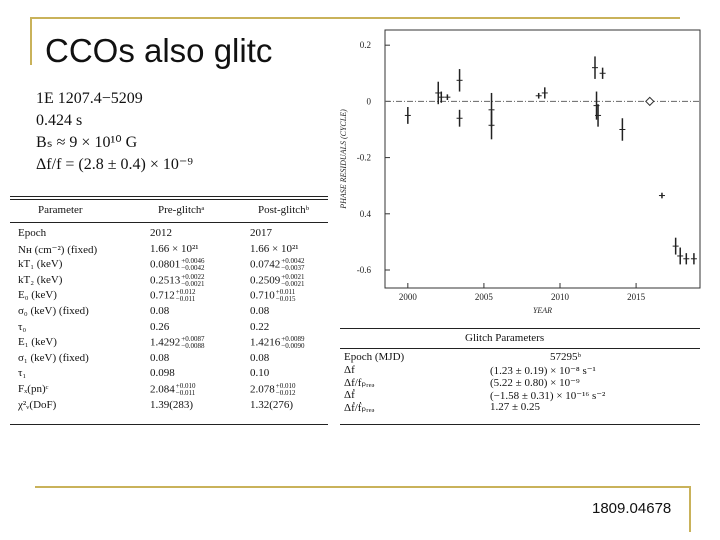 The width and height of the screenshot is (720, 540). I want to click on table-cell: 2012, so click(161, 233).